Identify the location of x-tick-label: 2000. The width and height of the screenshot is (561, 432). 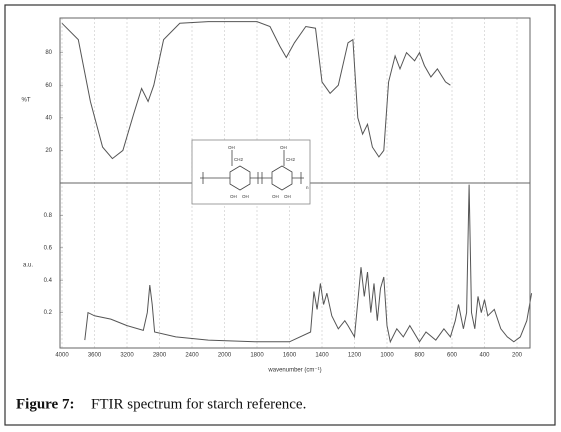
(225, 356).